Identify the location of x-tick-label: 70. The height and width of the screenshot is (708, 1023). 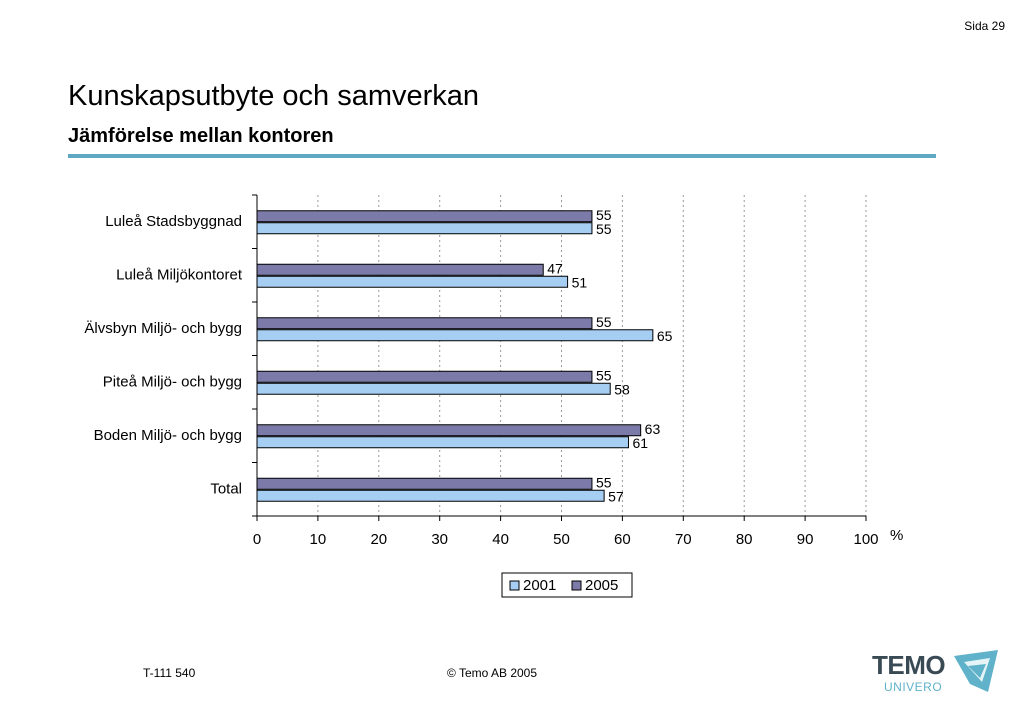
(683, 539).